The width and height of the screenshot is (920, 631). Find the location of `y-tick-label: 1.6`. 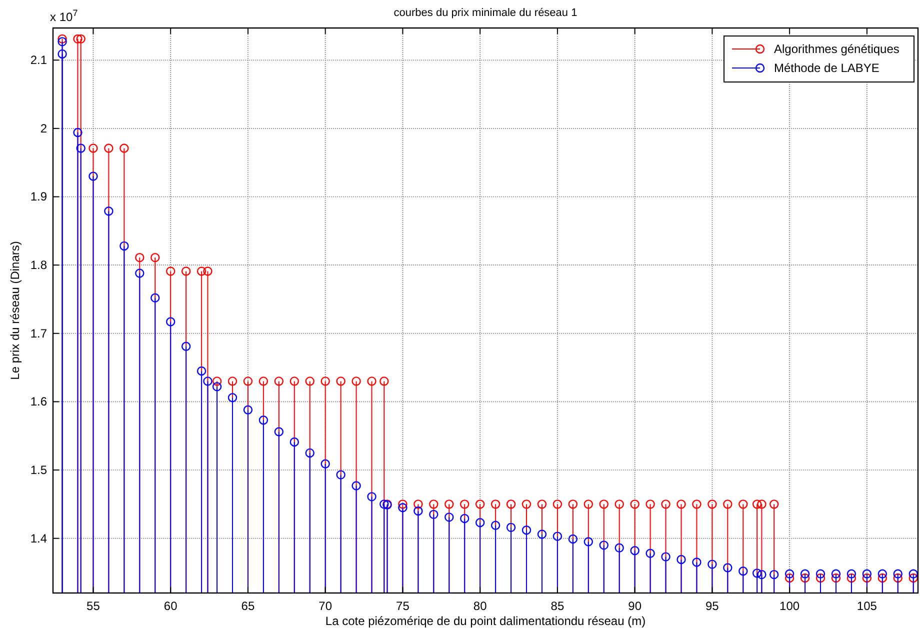

y-tick-label: 1.6 is located at coordinates (39, 401).